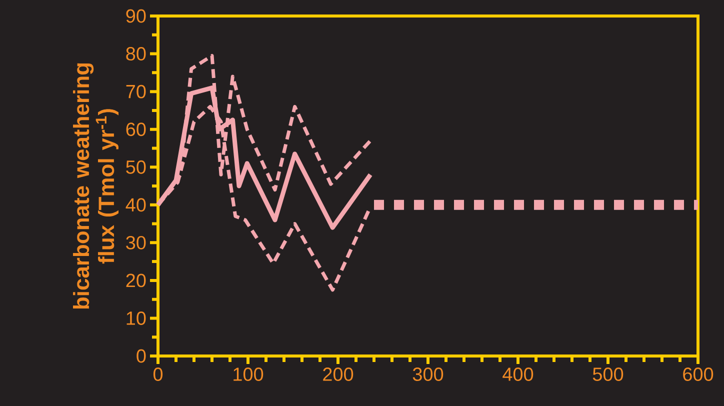 The width and height of the screenshot is (724, 406). Describe the element at coordinates (136, 91) in the screenshot. I see `y-tick-label: 70` at that location.